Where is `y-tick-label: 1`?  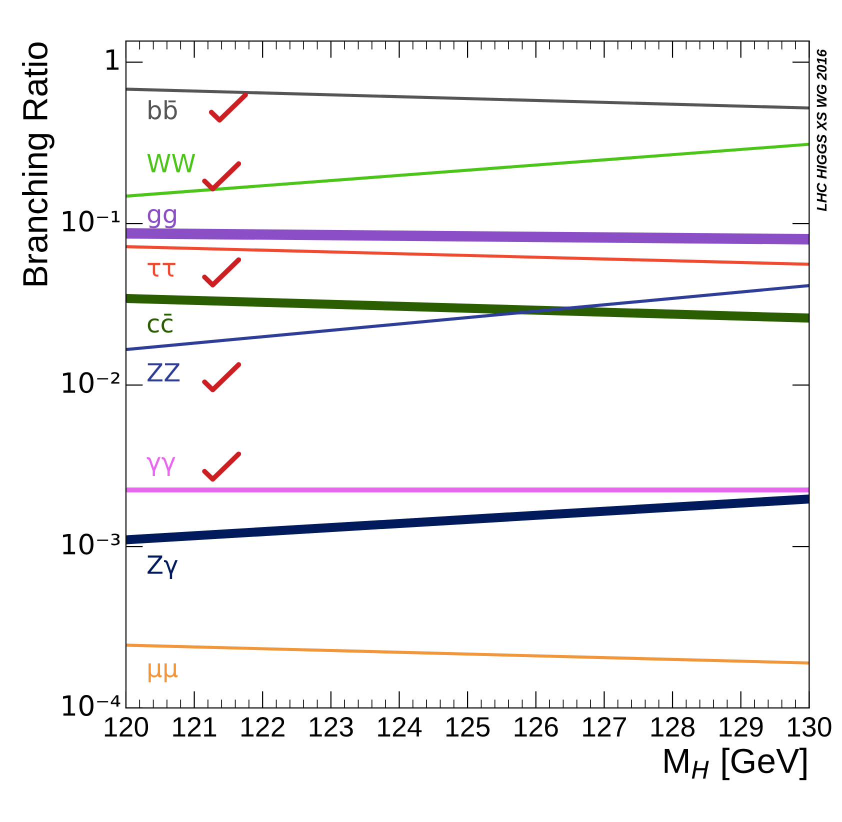 y-tick-label: 1 is located at coordinates (112, 60).